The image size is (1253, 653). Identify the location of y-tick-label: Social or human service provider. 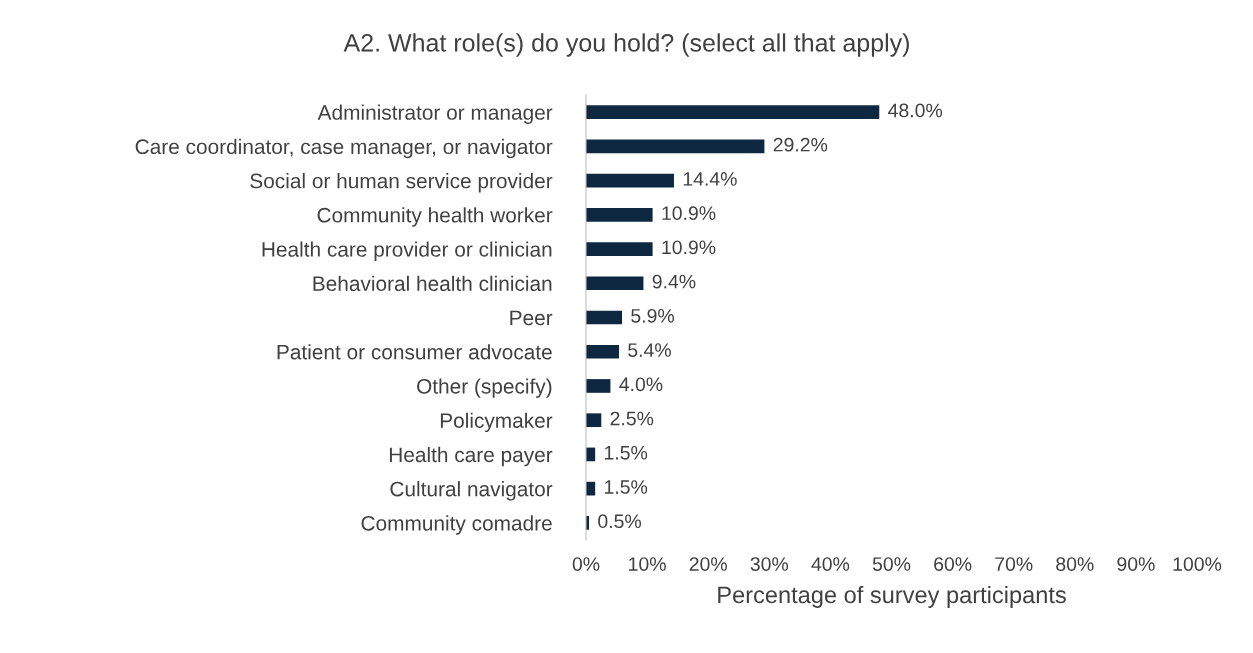
(401, 183).